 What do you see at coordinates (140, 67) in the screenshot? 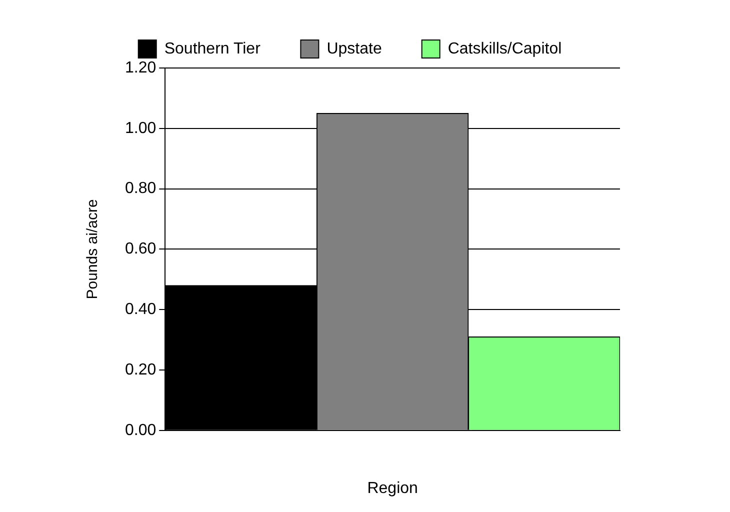
I see `y-tick-label: 1.20` at bounding box center [140, 67].